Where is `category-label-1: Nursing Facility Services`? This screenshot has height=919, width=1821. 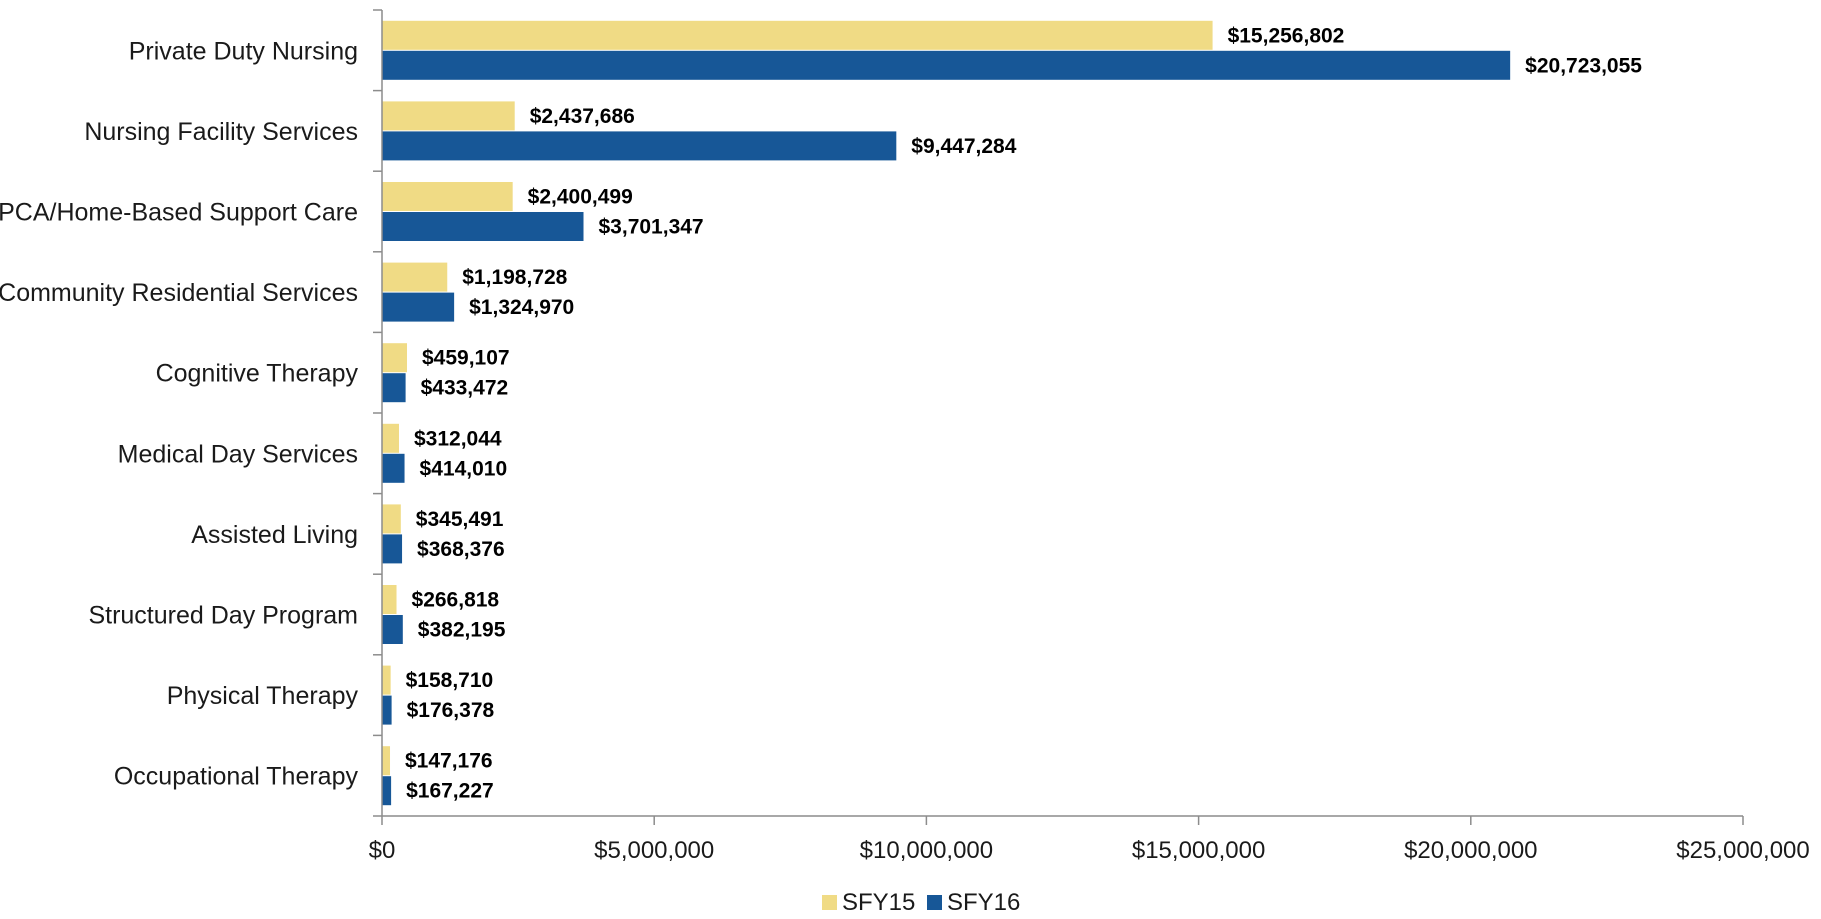
category-label-1: Nursing Facility Services is located at coordinates (221, 132).